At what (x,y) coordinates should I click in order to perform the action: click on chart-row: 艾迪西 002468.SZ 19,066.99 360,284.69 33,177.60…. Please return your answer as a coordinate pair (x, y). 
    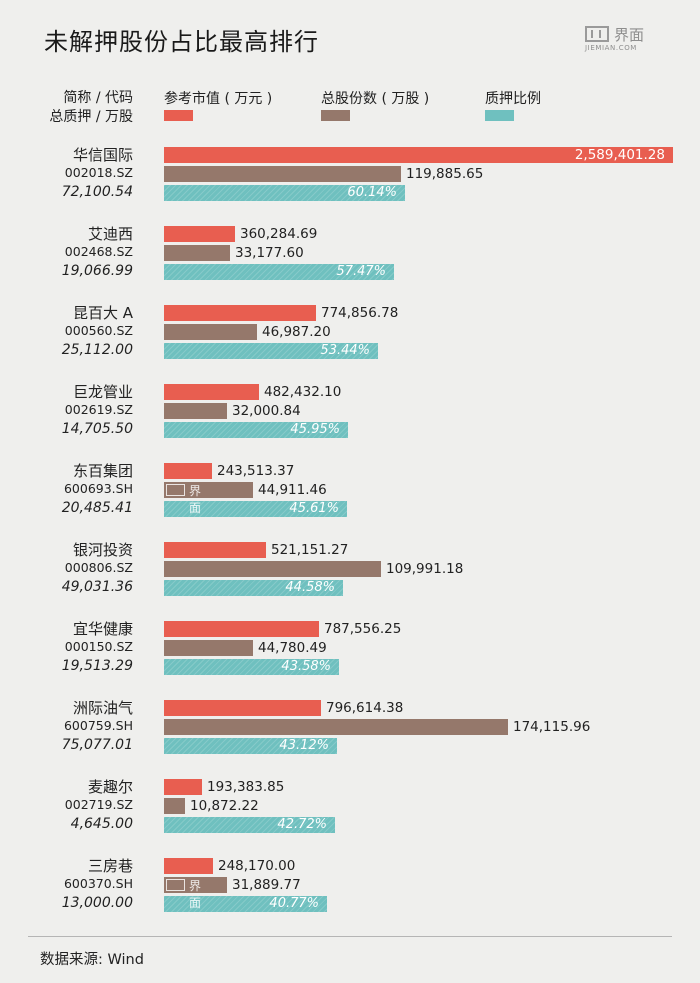
    Looking at the image, I should click on (350, 258).